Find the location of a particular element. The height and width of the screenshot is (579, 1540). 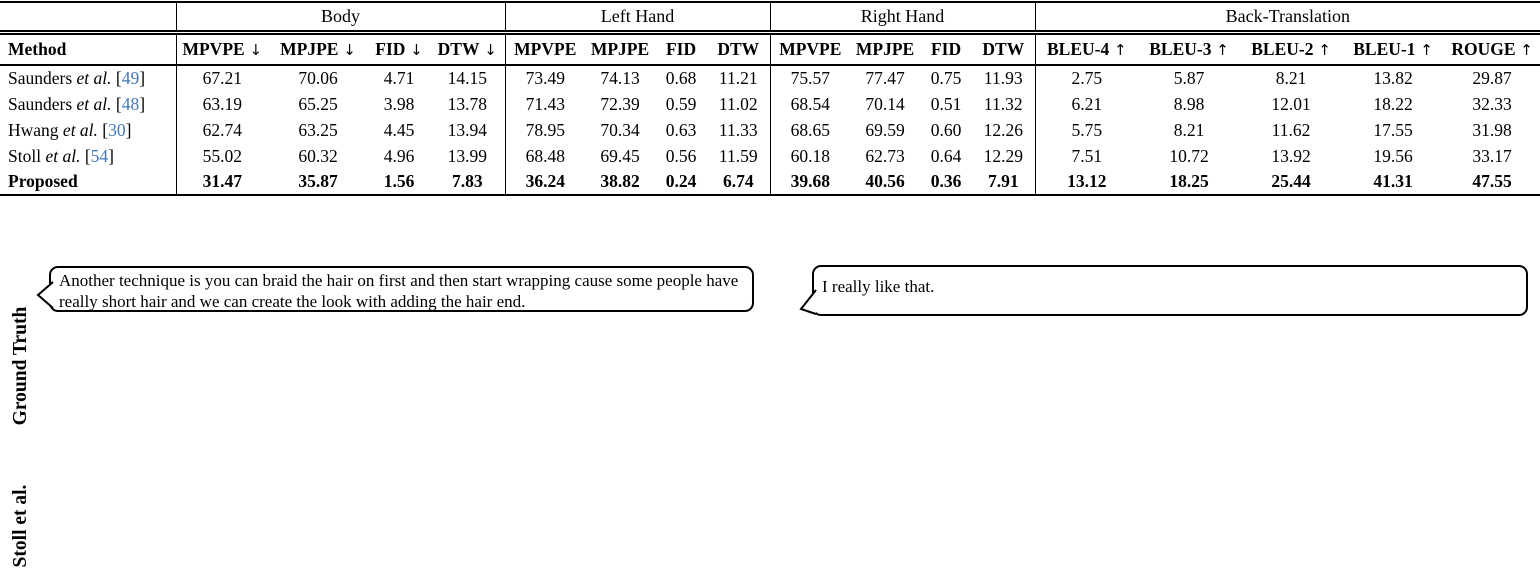

citation-link: 30 is located at coordinates (117, 129).